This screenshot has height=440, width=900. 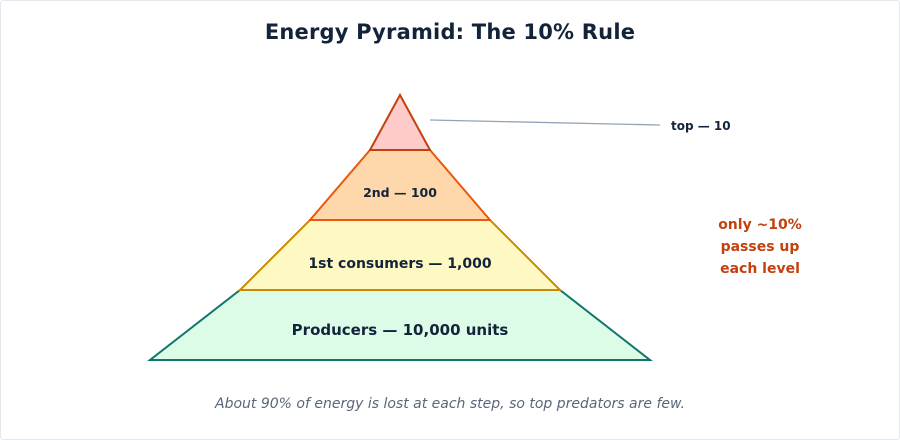 What do you see at coordinates (400, 192) in the screenshot?
I see `second-consumers-label: 2nd — 100` at bounding box center [400, 192].